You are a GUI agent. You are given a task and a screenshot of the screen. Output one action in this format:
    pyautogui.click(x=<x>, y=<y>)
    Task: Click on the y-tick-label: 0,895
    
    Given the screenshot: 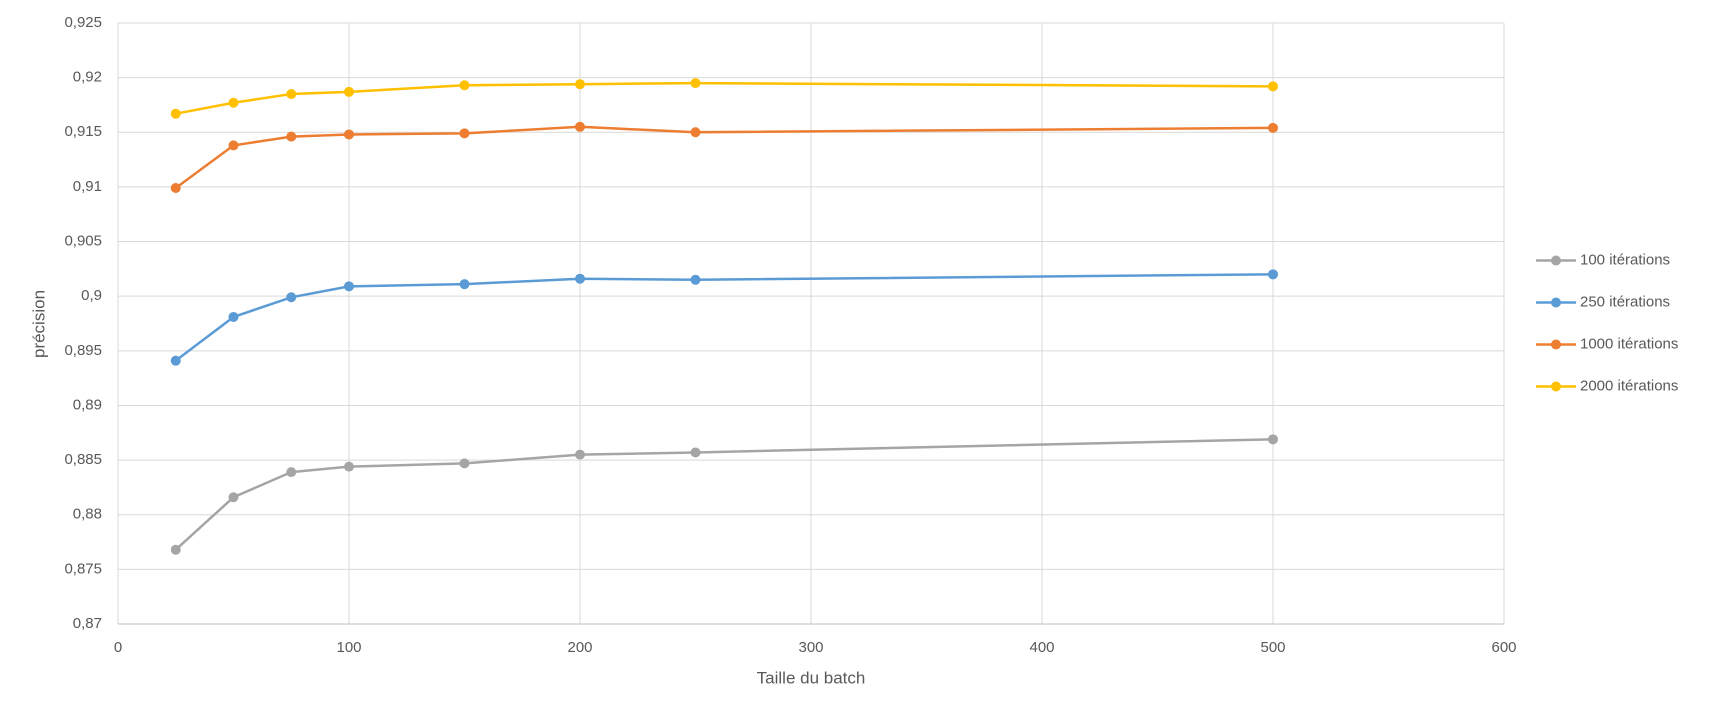 What is the action you would take?
    pyautogui.click(x=83, y=350)
    